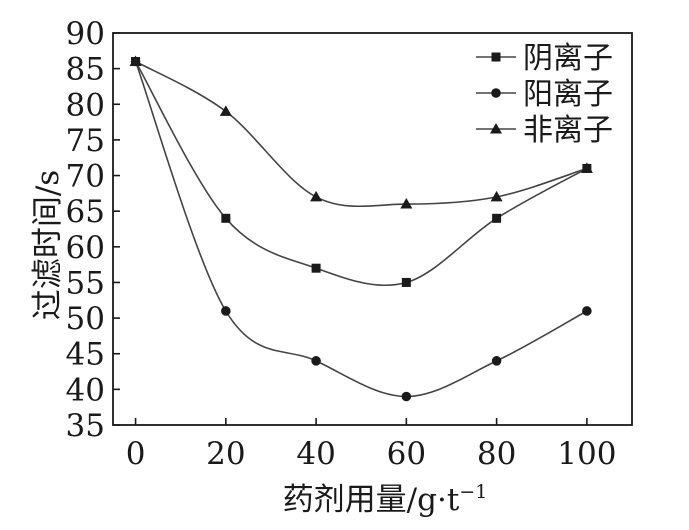 Image resolution: width=689 pixels, height=530 pixels. What do you see at coordinates (371, 500) in the screenshot?
I see `x-axis-title-main: 药剂用量/g·t` at bounding box center [371, 500].